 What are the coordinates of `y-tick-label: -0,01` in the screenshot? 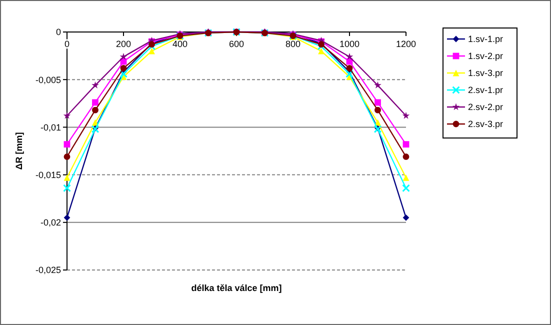 It's located at (50, 127).